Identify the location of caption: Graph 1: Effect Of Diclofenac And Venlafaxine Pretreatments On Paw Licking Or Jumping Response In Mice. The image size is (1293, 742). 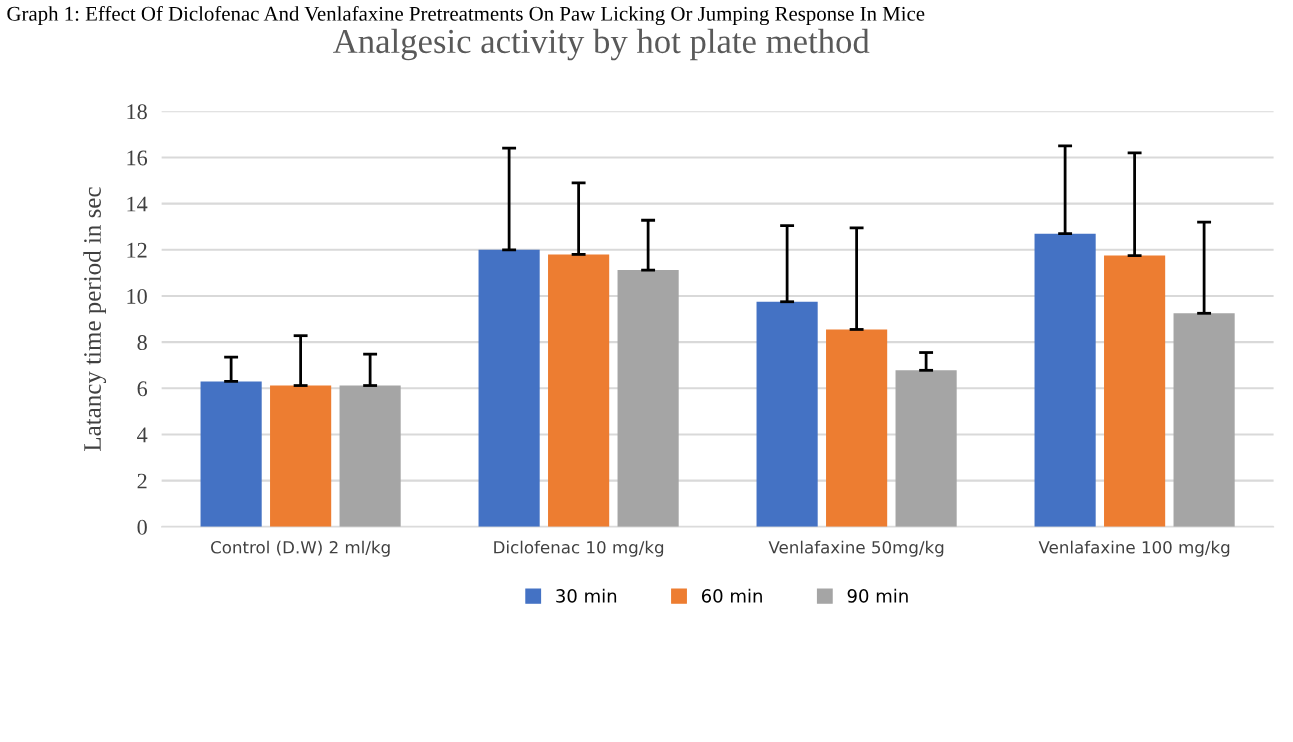
(466, 15).